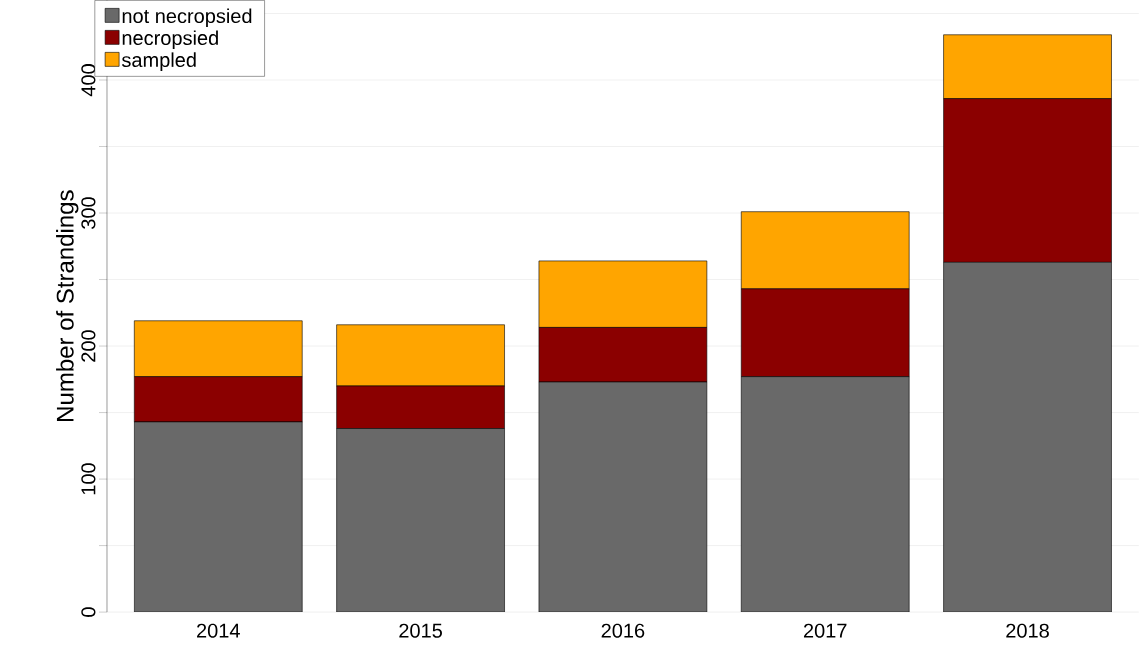 Image resolution: width=1139 pixels, height=653 pixels. I want to click on x-tick-label: 2018, so click(1027, 630).